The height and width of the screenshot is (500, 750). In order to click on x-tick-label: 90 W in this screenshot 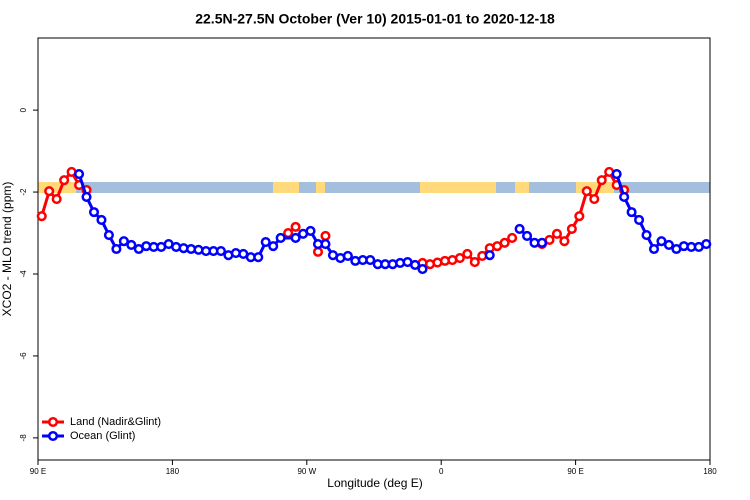, I will do `click(306, 471)`.